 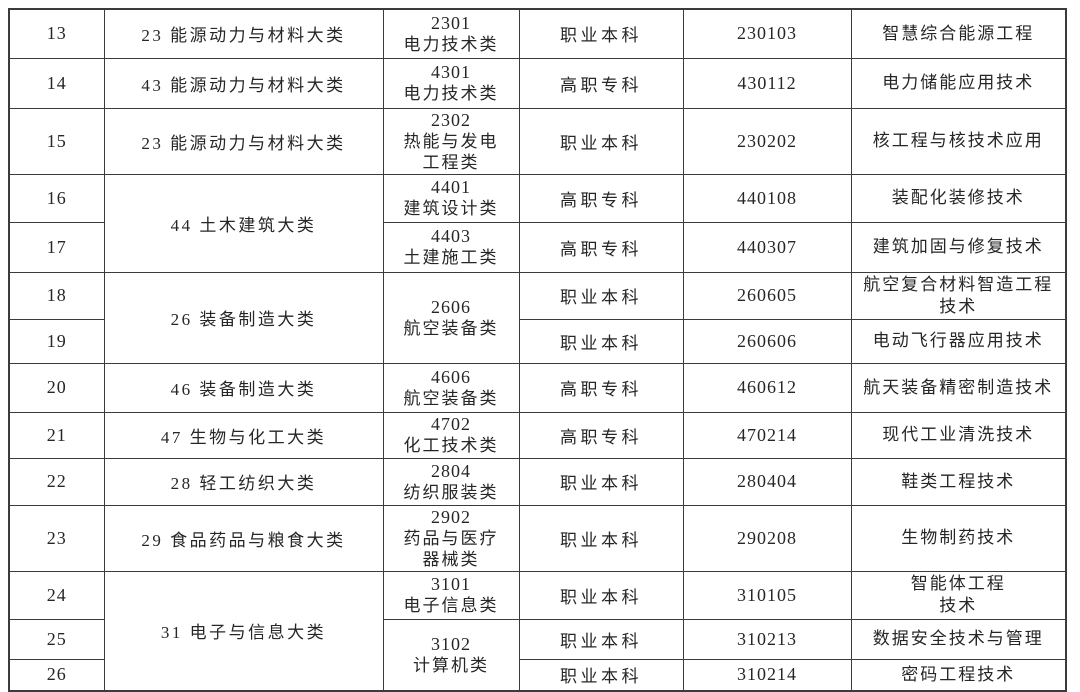 I want to click on class-code: 3102, so click(x=451, y=643).